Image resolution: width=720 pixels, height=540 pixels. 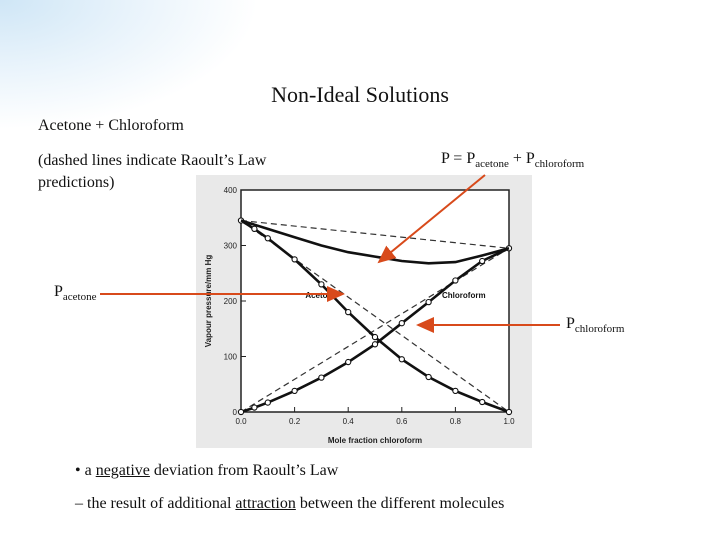 What do you see at coordinates (458, 158) in the screenshot?
I see `eqn-part-p: P = P` at bounding box center [458, 158].